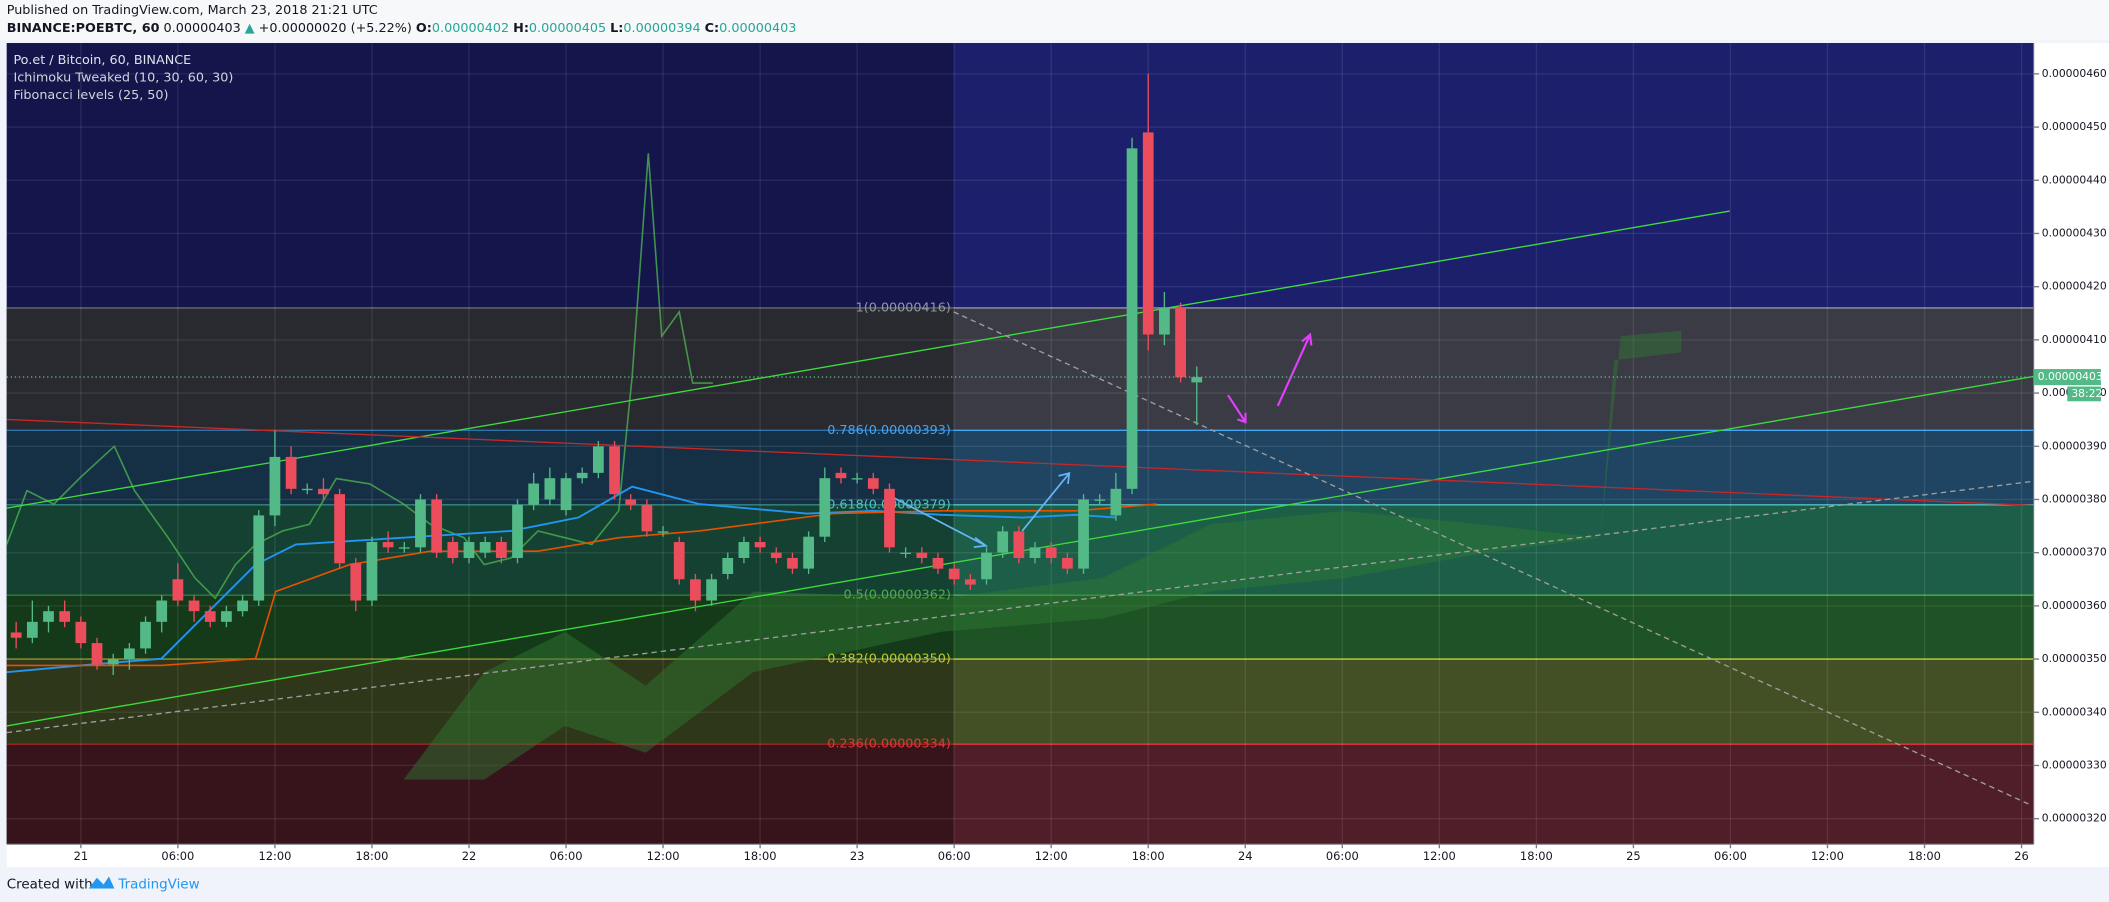 The height and width of the screenshot is (902, 2109). I want to click on change: +0.00000020 (+5.22%), so click(335, 28).